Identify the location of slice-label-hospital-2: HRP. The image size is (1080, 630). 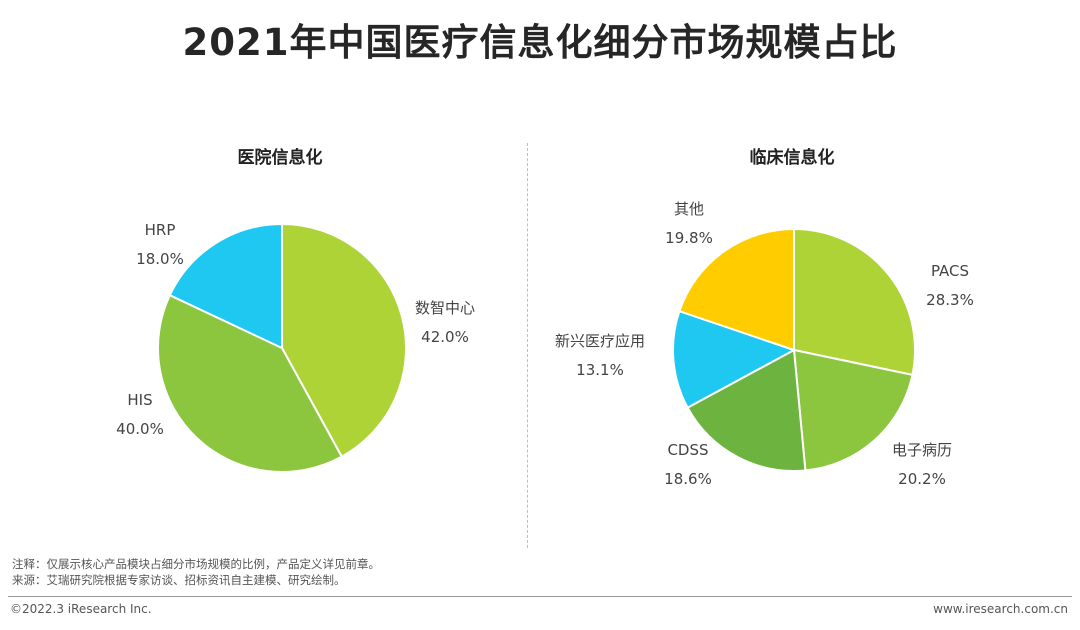
(160, 230).